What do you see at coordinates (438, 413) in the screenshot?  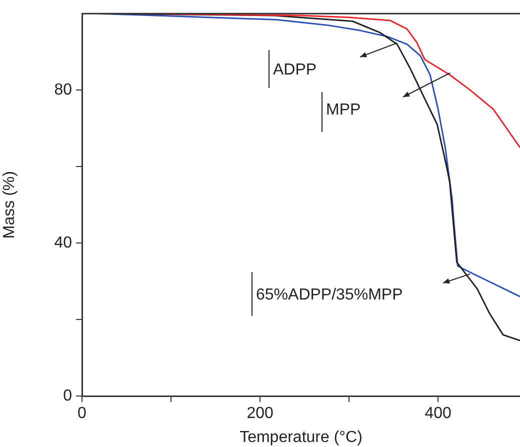 I see `x-tick-label: 400` at bounding box center [438, 413].